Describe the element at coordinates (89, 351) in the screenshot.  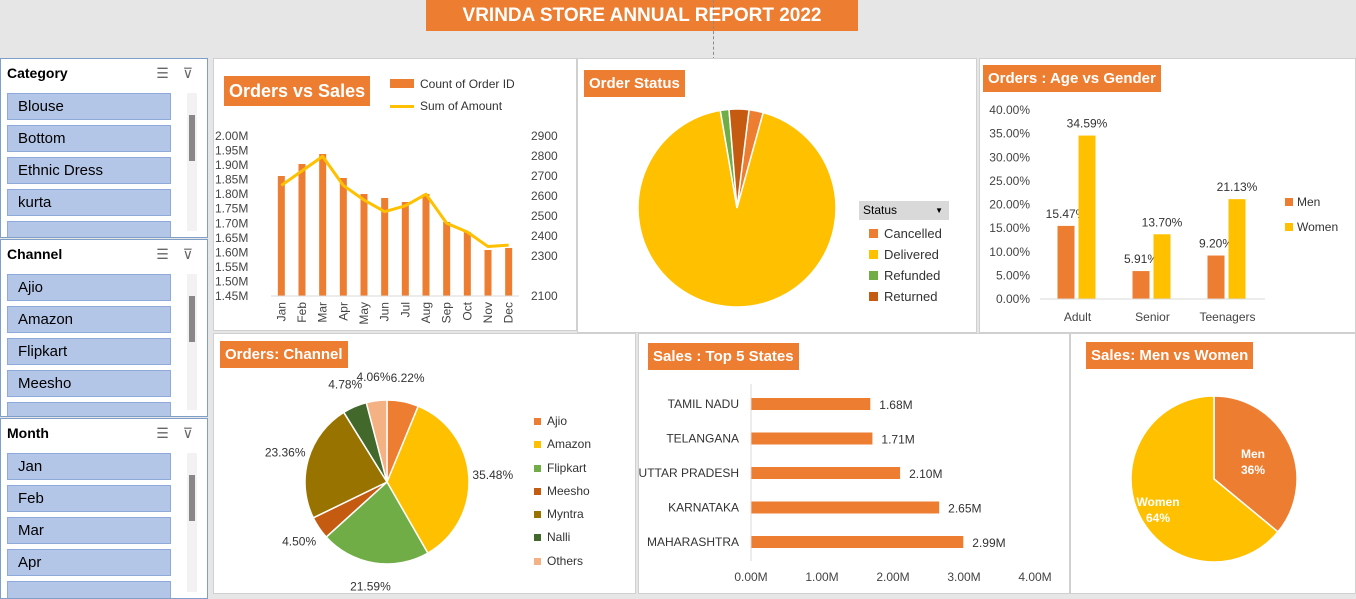
I see `slicer-item-flipkart: Flipkart` at that location.